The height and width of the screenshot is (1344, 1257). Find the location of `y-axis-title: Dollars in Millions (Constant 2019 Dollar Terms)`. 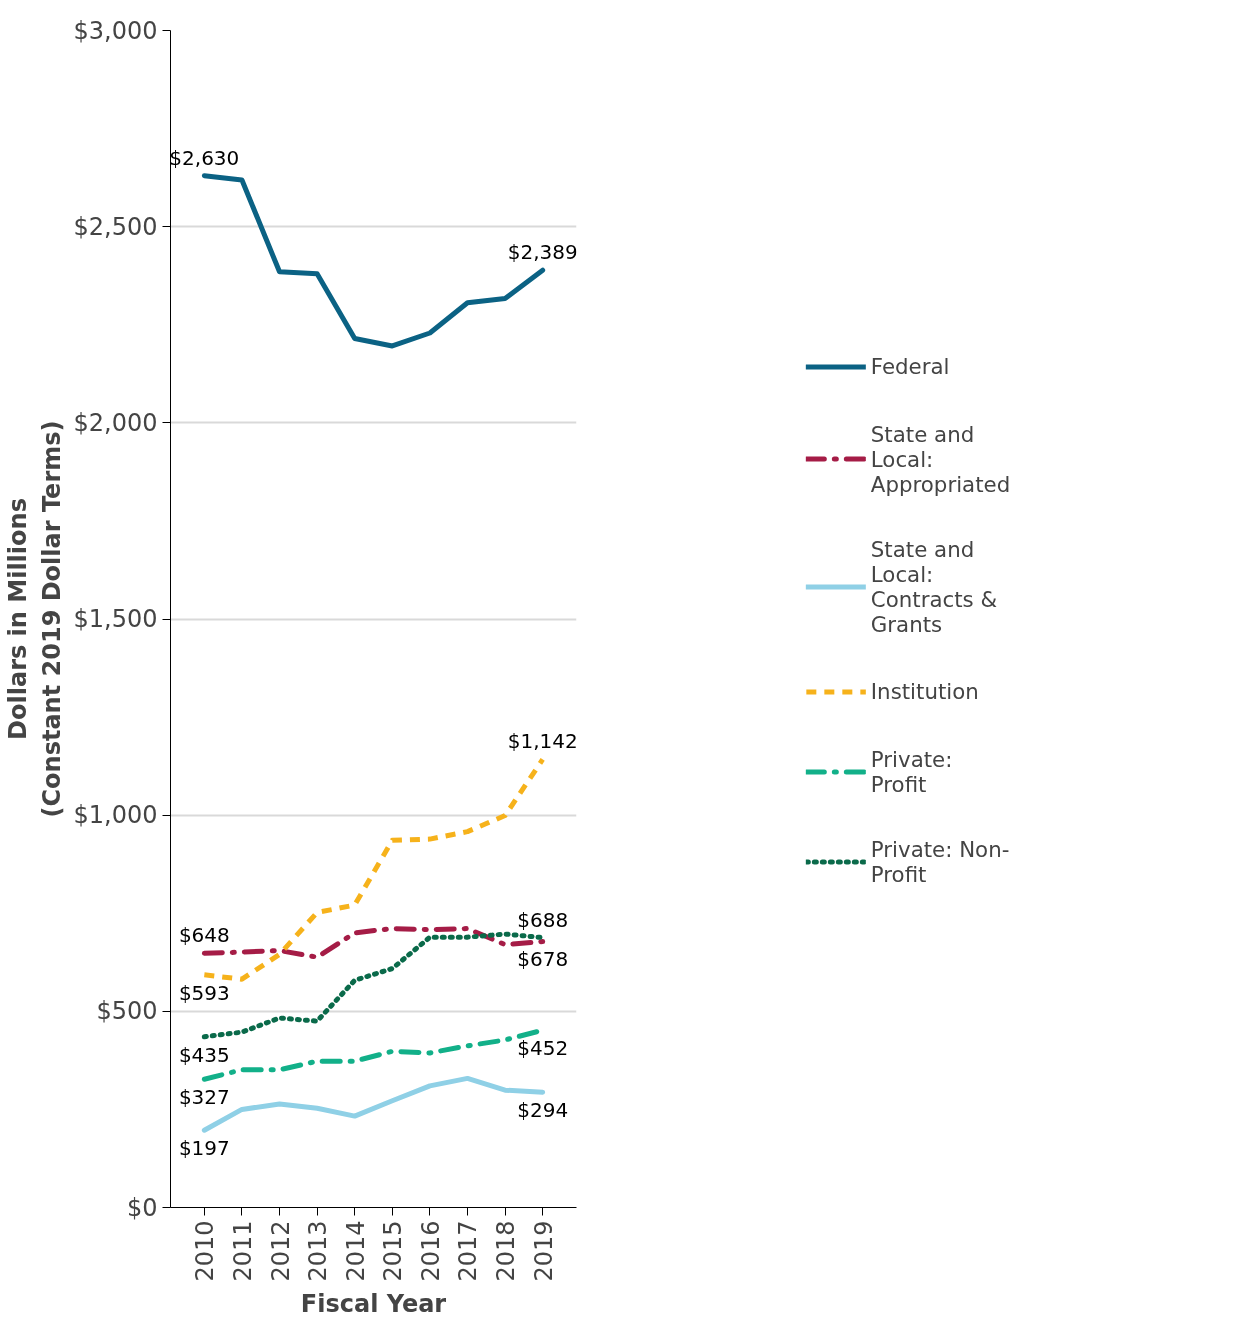

y-axis-title: Dollars in Millions (Constant 2019 Dollar Terms) is located at coordinates (34, 619).